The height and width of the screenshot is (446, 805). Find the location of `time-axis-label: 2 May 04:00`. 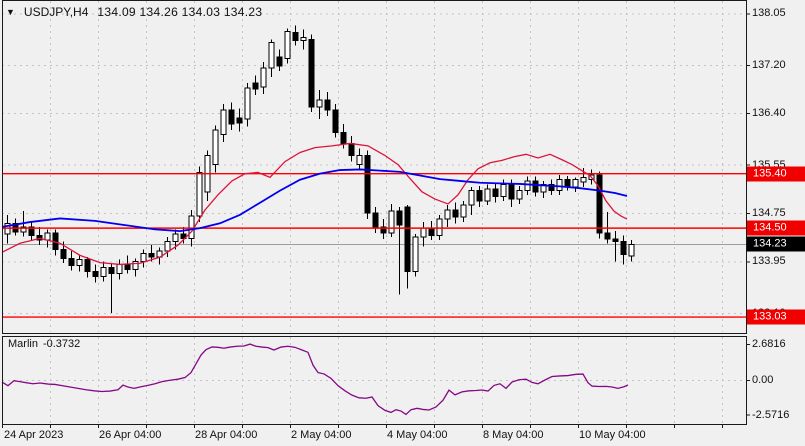

time-axis-label: 2 May 04:00 is located at coordinates (321, 435).